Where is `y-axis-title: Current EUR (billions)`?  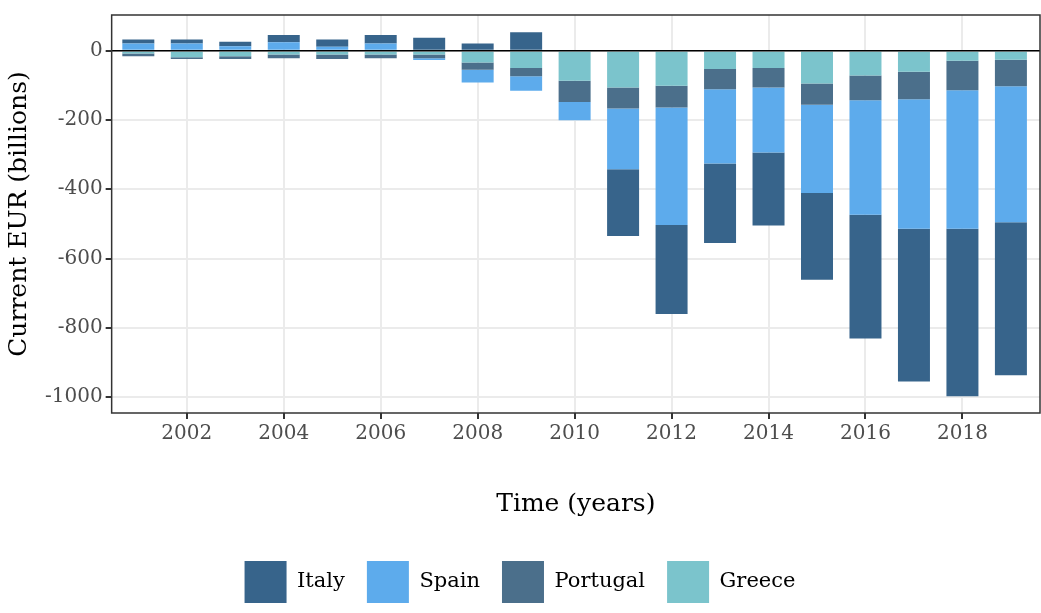
y-axis-title: Current EUR (billions) is located at coordinates (17, 214).